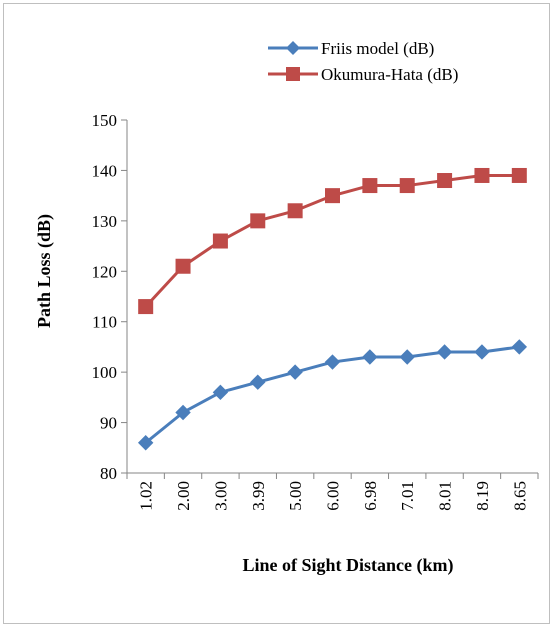 The height and width of the screenshot is (629, 555). Describe the element at coordinates (348, 565) in the screenshot. I see `x-axis-title: Line of Sight Distance (km)` at that location.